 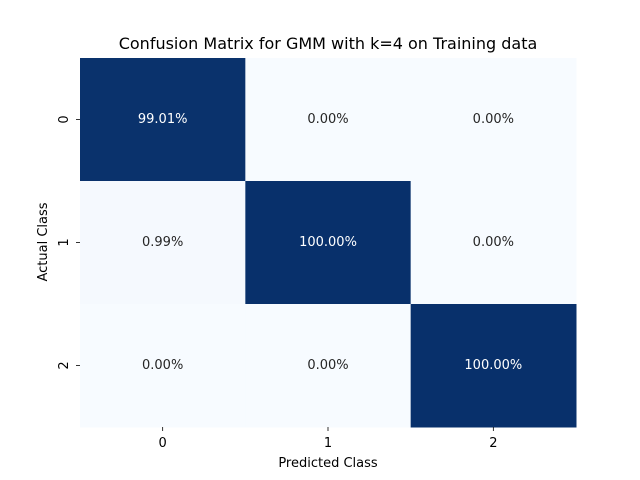 I want to click on heatmap-cell-r2-c2, so click(x=493, y=366).